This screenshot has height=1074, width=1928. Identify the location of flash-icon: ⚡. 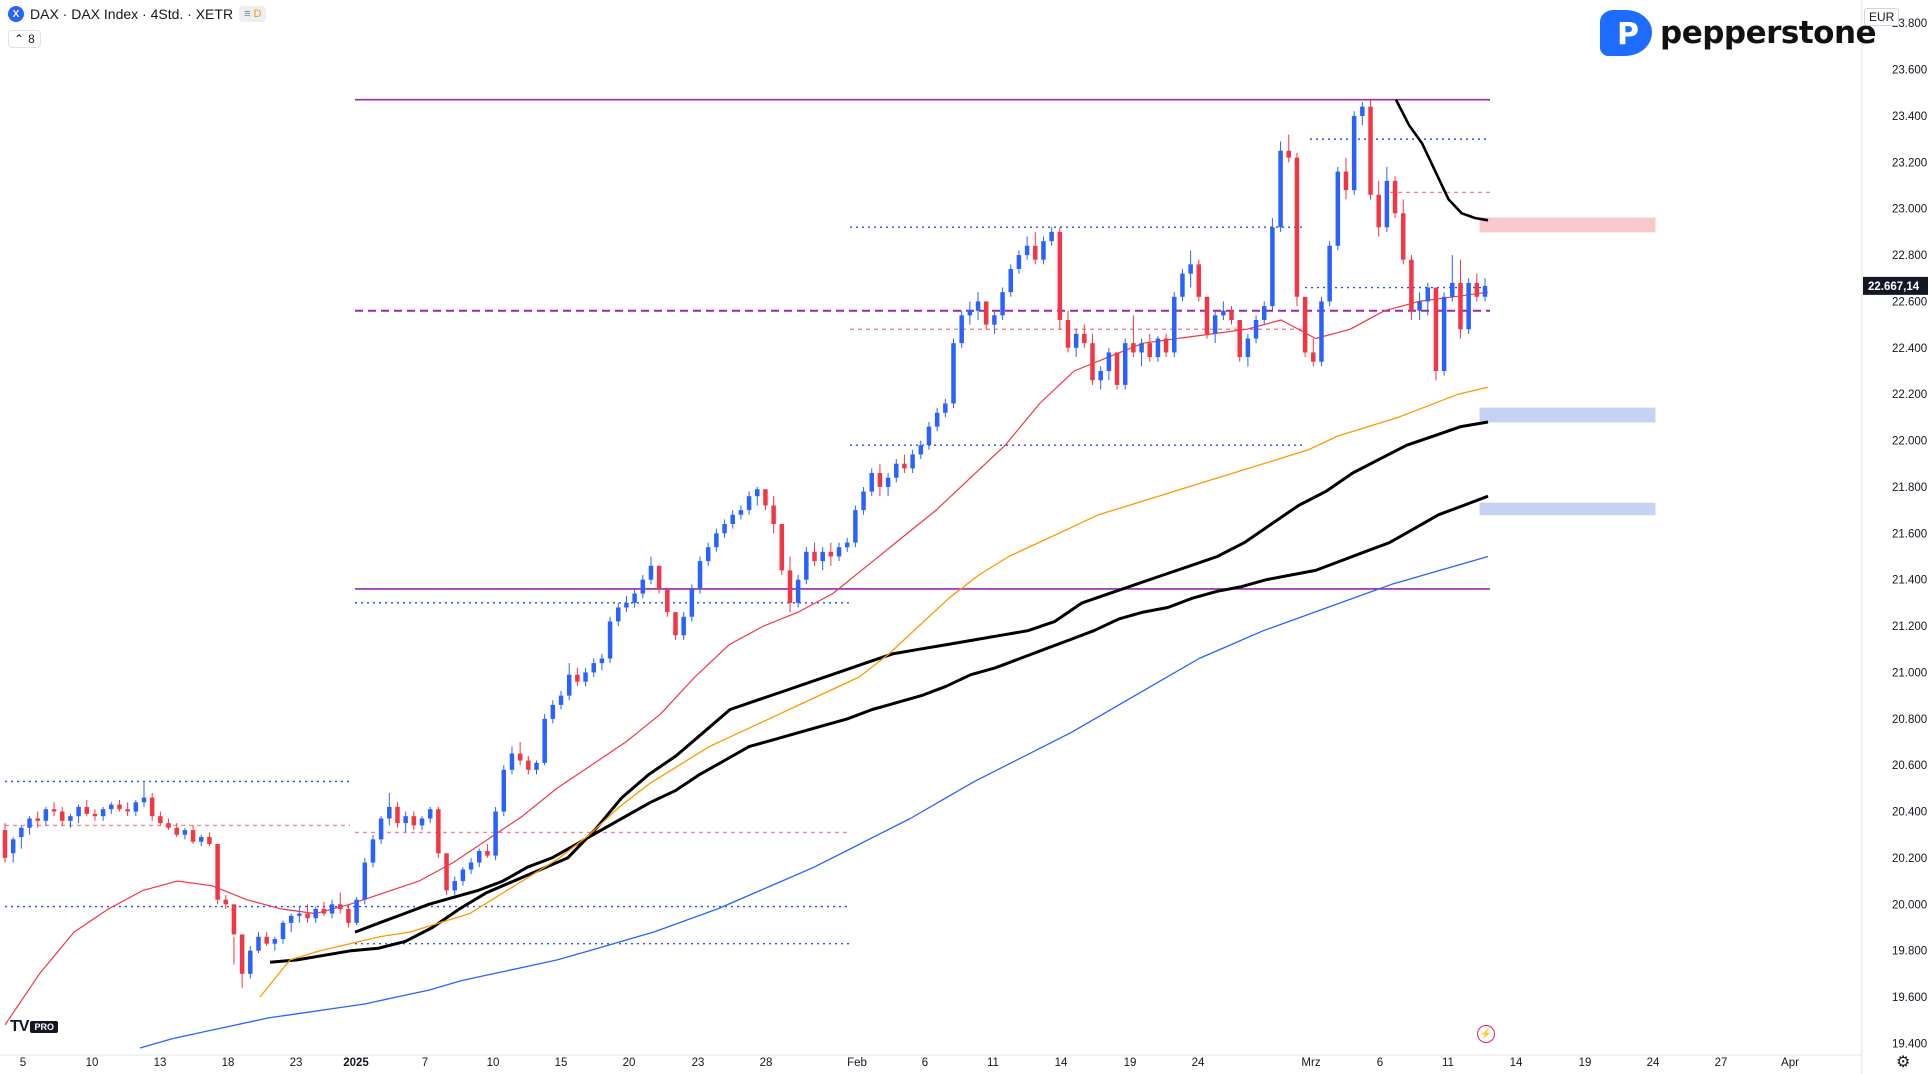
(1486, 1034).